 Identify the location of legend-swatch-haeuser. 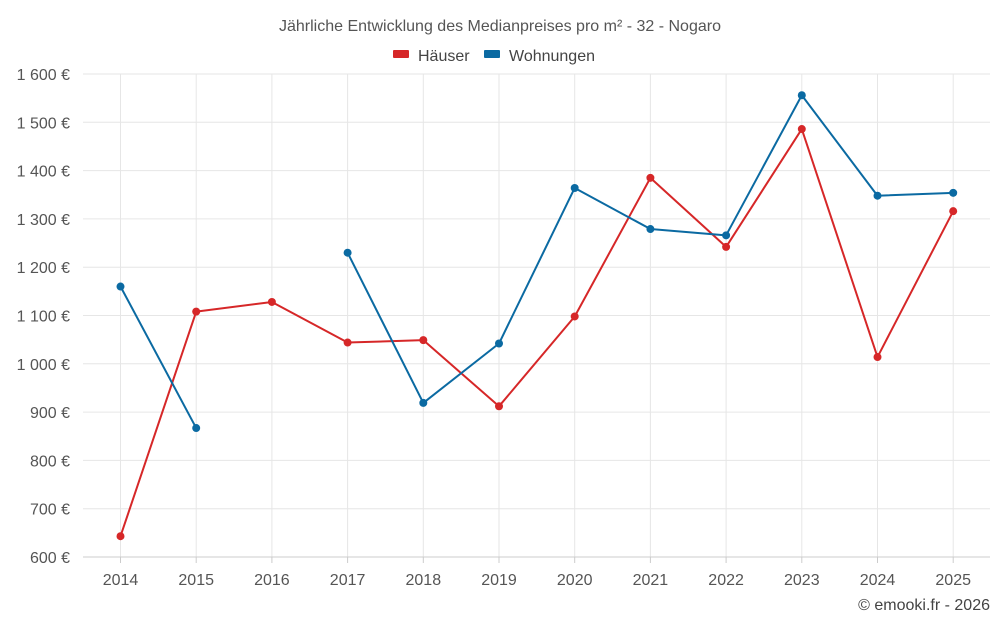
(401, 54).